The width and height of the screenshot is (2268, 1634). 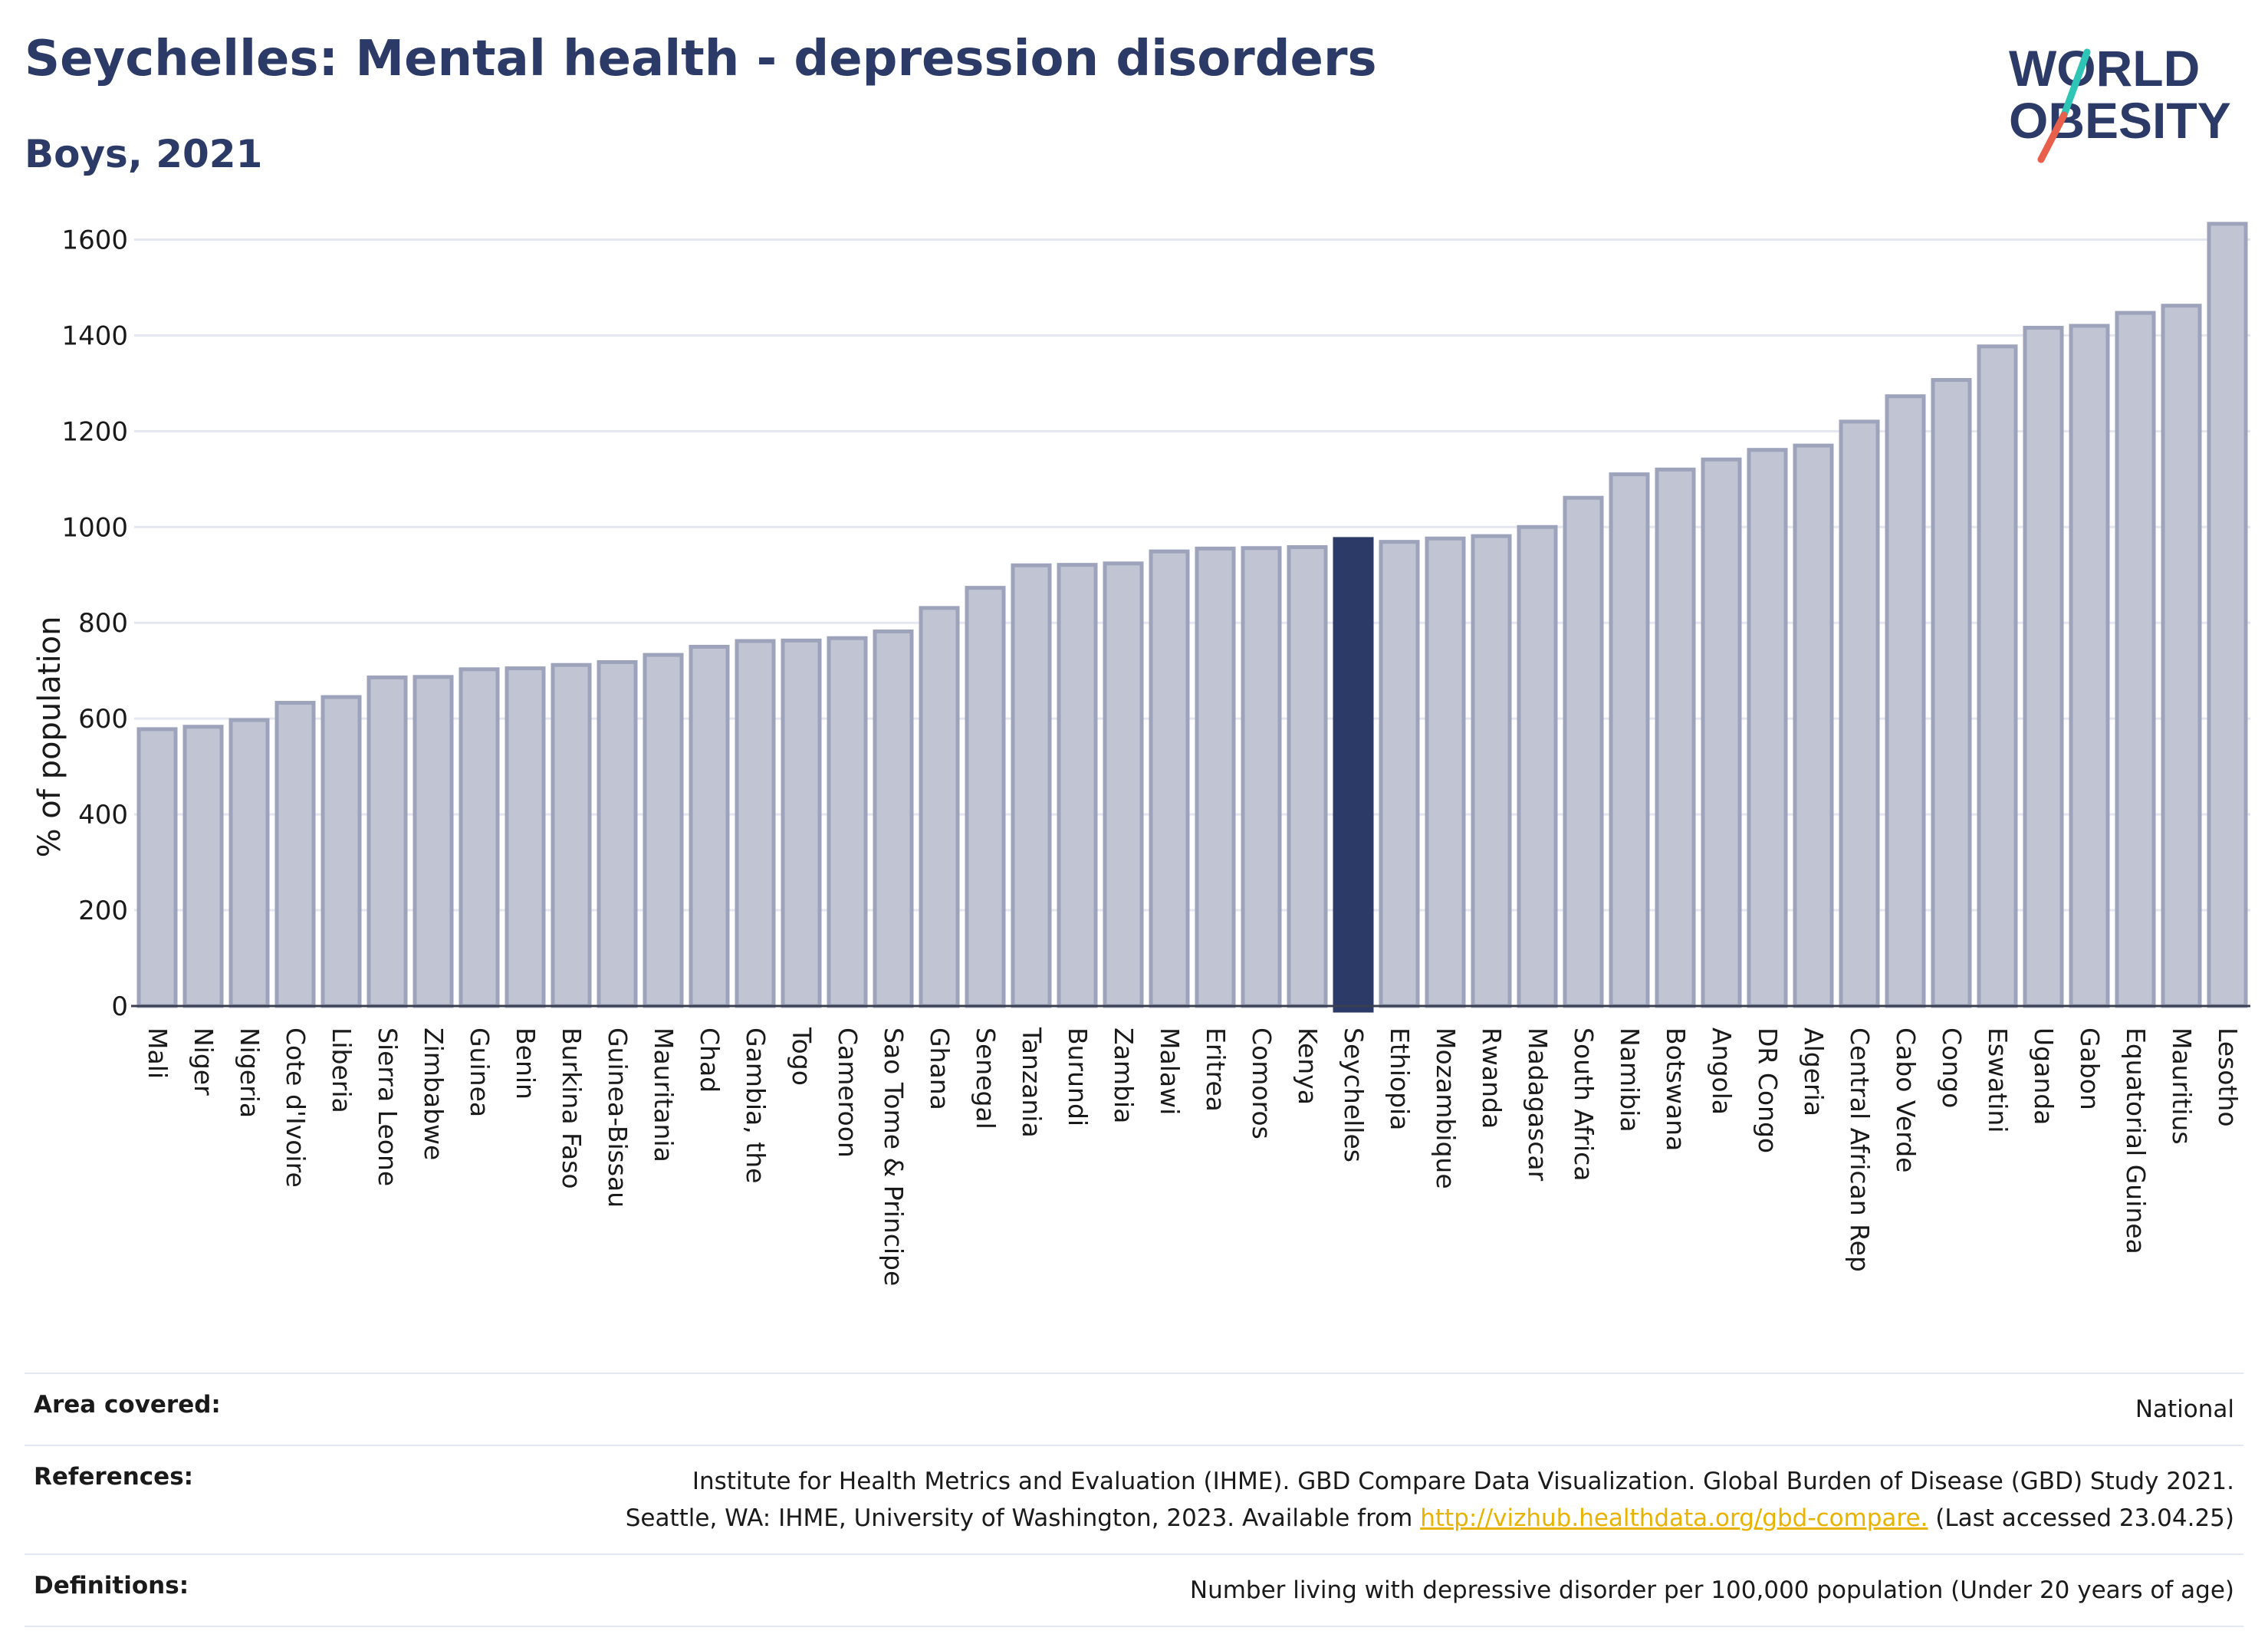 What do you see at coordinates (103, 624) in the screenshot?
I see `y-tick-label: 800` at bounding box center [103, 624].